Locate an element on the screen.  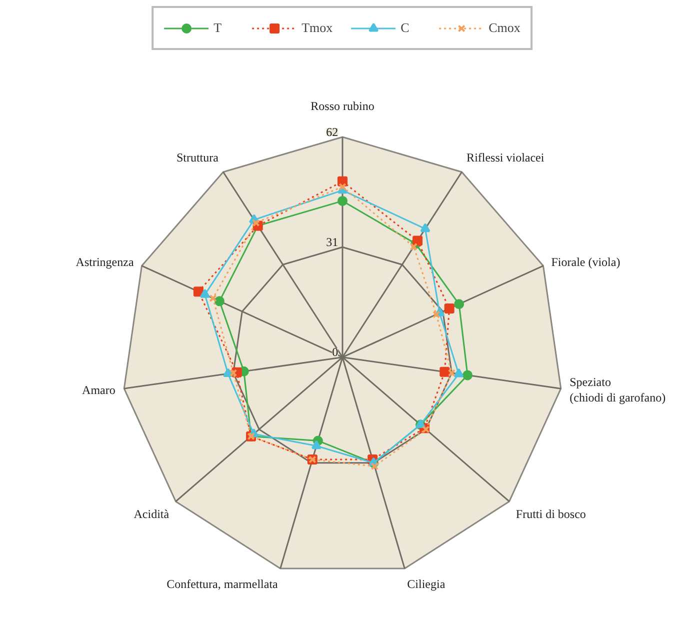
legend-label: Tmox is located at coordinates (317, 28).